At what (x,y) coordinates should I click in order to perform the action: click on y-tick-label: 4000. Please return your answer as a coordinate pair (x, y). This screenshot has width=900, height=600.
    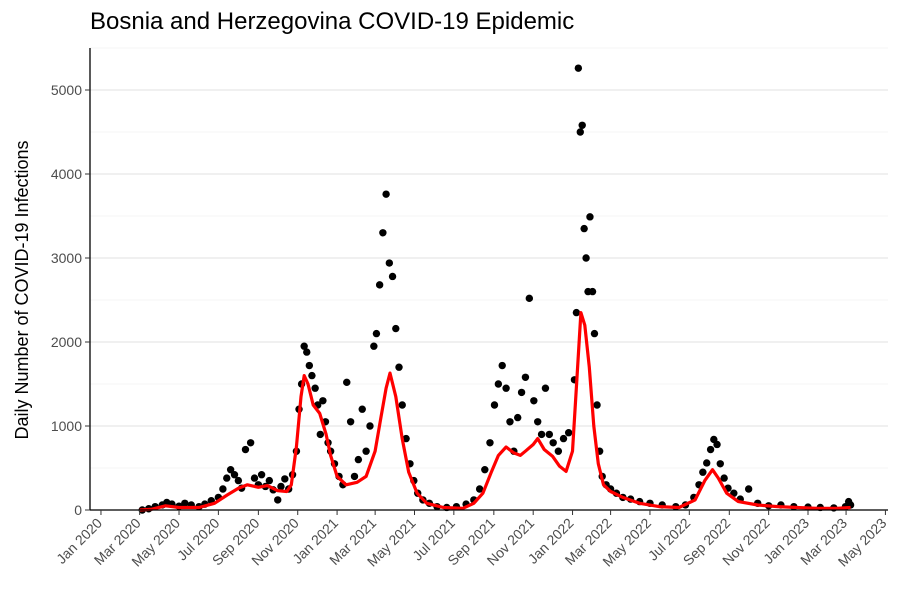
    Looking at the image, I should click on (66, 174).